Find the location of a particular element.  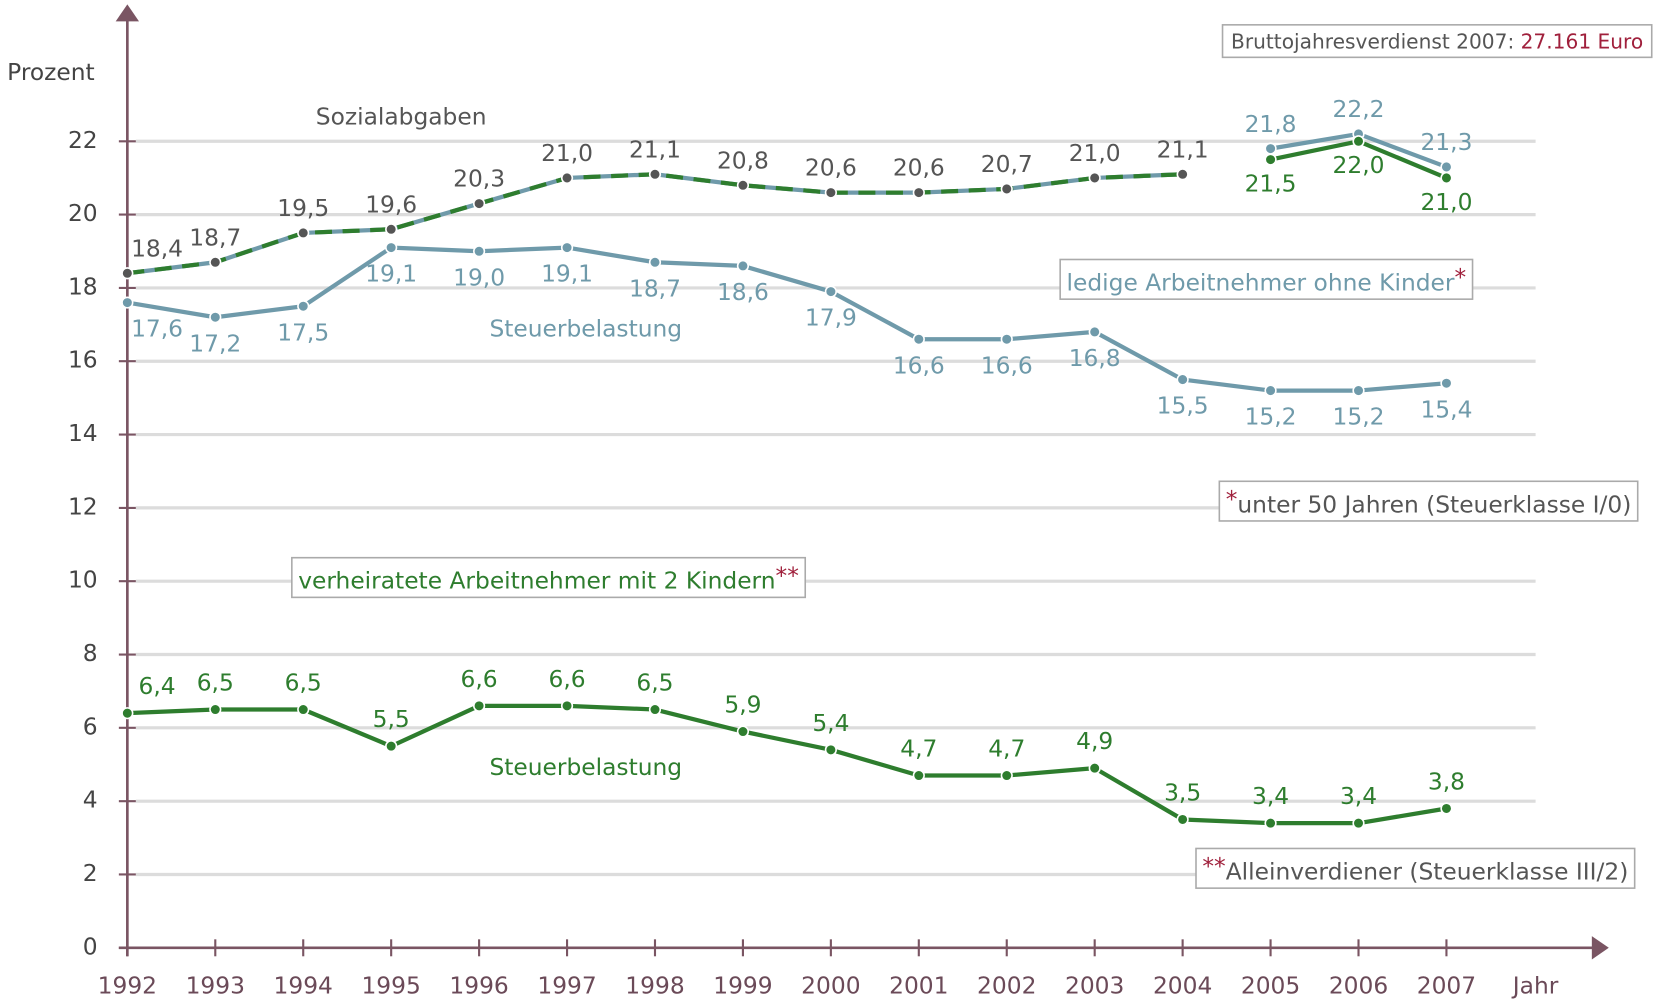

y-tick-label: 2 is located at coordinates (90, 873).